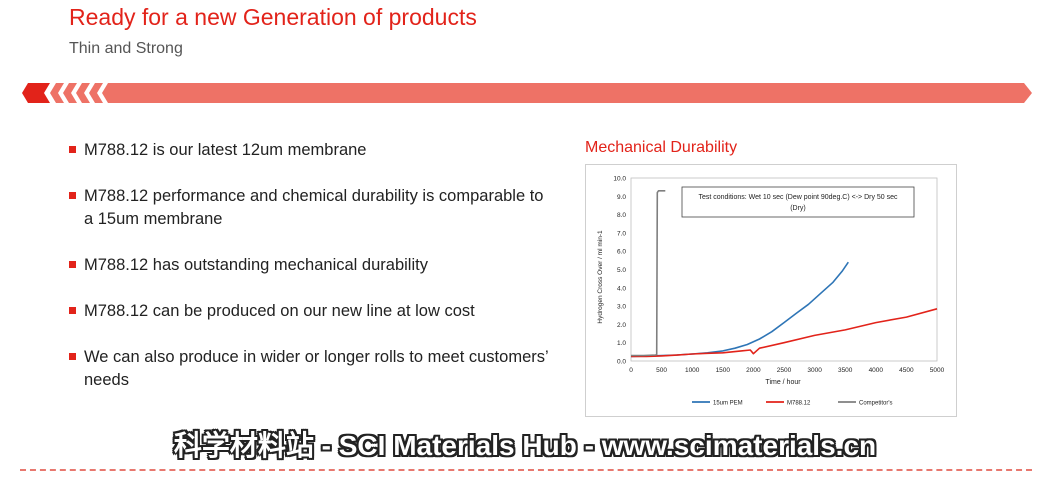  What do you see at coordinates (621, 197) in the screenshot?
I see `y-tick-label: 9.0` at bounding box center [621, 197].